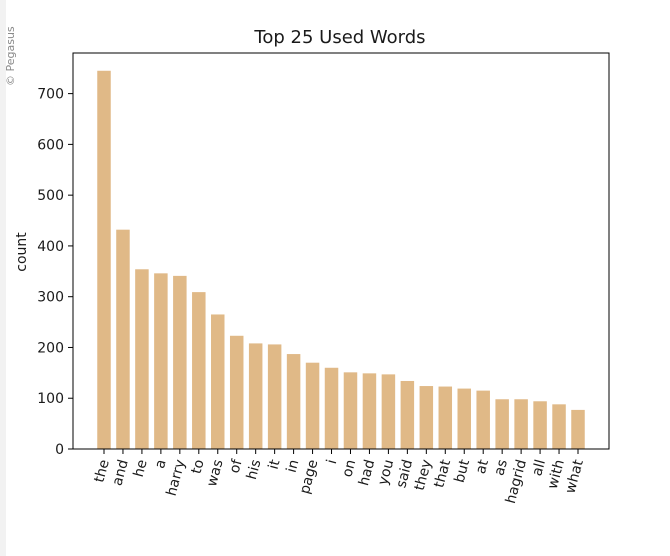 This screenshot has height=556, width=670. I want to click on bar-harry, so click(180, 362).